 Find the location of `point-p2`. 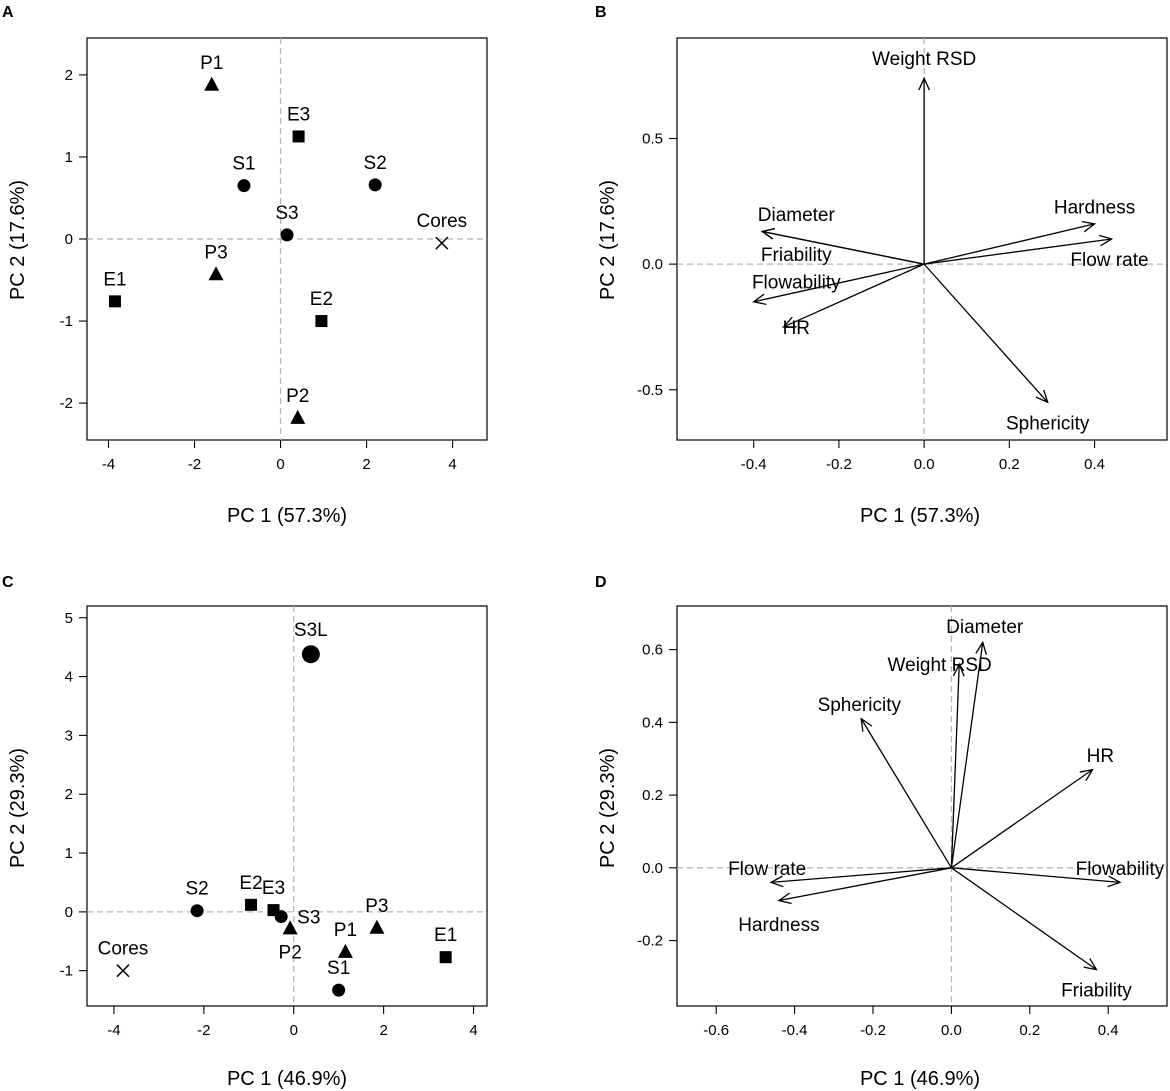

point-p2 is located at coordinates (290, 927).